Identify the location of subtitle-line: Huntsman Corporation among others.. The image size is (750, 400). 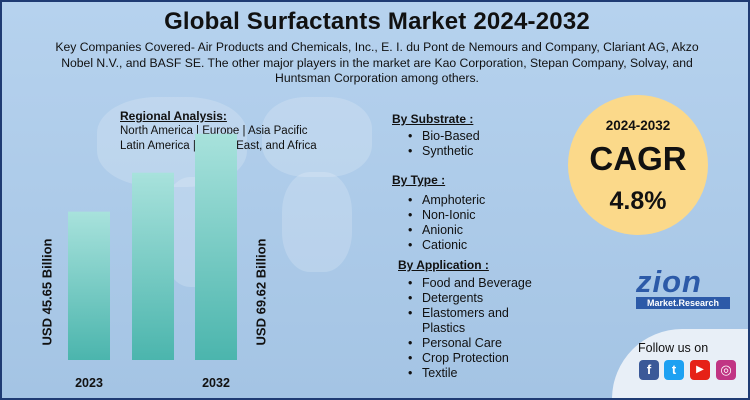
(377, 78).